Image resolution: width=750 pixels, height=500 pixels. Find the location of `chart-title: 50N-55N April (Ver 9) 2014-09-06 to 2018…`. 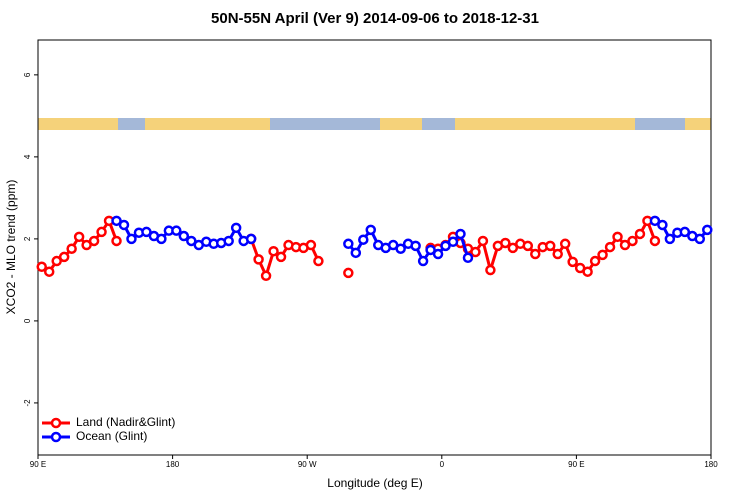

chart-title: 50N-55N April (Ver 9) 2014-09-06 to 2018… is located at coordinates (375, 18).